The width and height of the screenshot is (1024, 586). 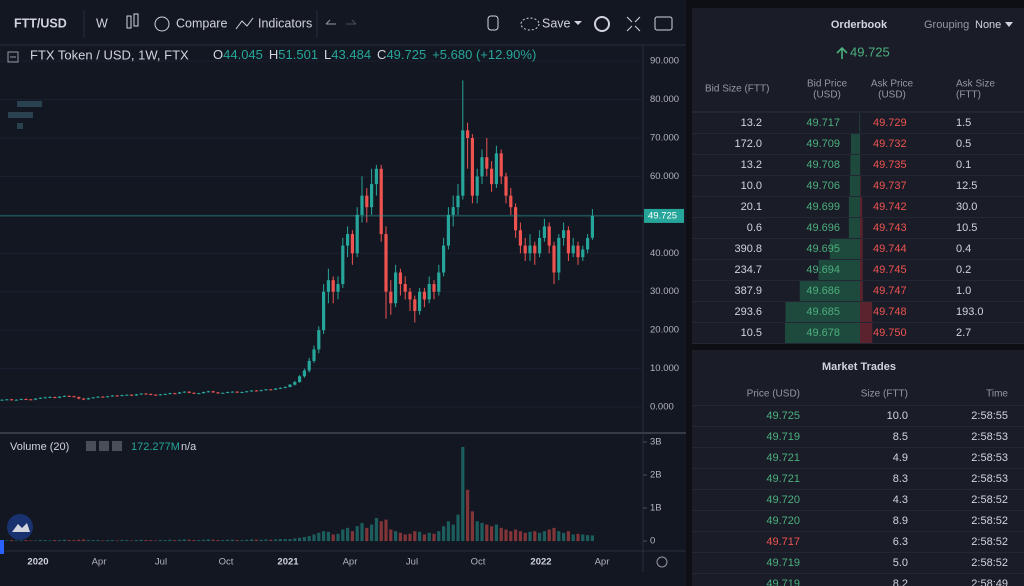 What do you see at coordinates (663, 23) in the screenshot?
I see `screenshot-button` at bounding box center [663, 23].